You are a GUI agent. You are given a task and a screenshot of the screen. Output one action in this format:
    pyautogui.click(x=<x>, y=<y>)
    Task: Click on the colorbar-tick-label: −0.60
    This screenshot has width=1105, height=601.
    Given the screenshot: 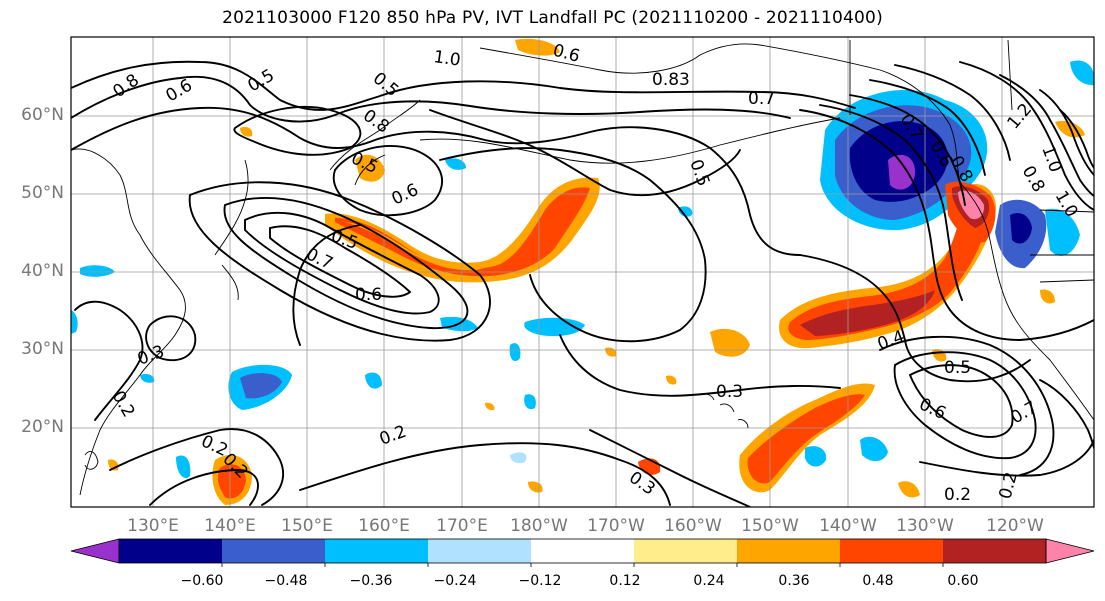 What is the action you would take?
    pyautogui.click(x=202, y=581)
    